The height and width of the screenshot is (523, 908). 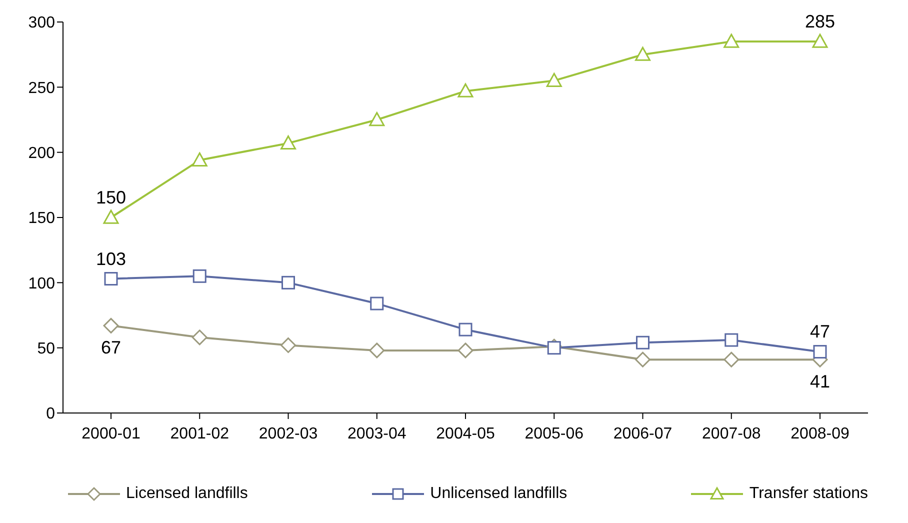 I want to click on y-tick-label: 50, so click(x=46, y=349).